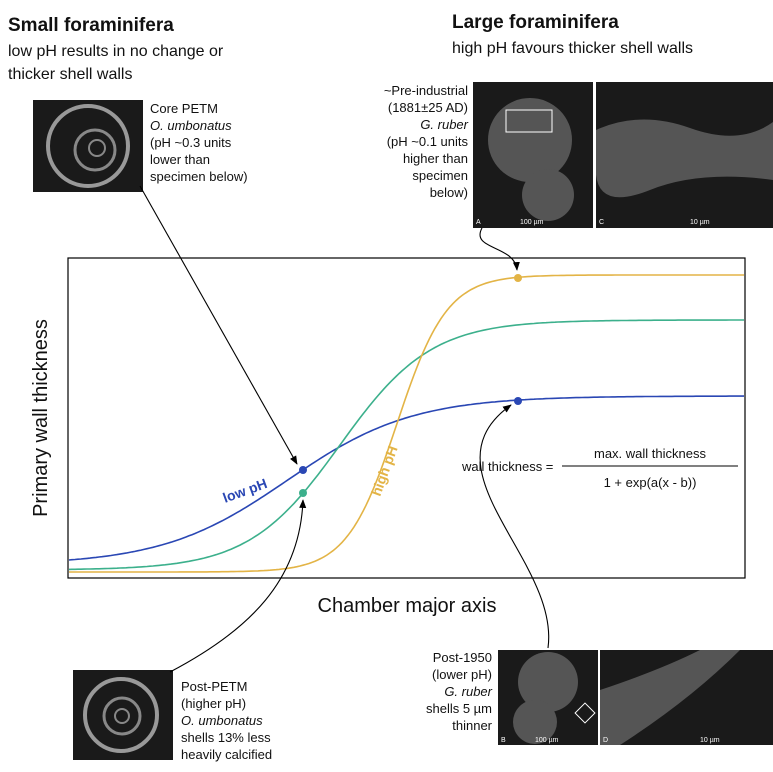  What do you see at coordinates (601, 222) in the screenshot?
I see `image-label: C` at bounding box center [601, 222].